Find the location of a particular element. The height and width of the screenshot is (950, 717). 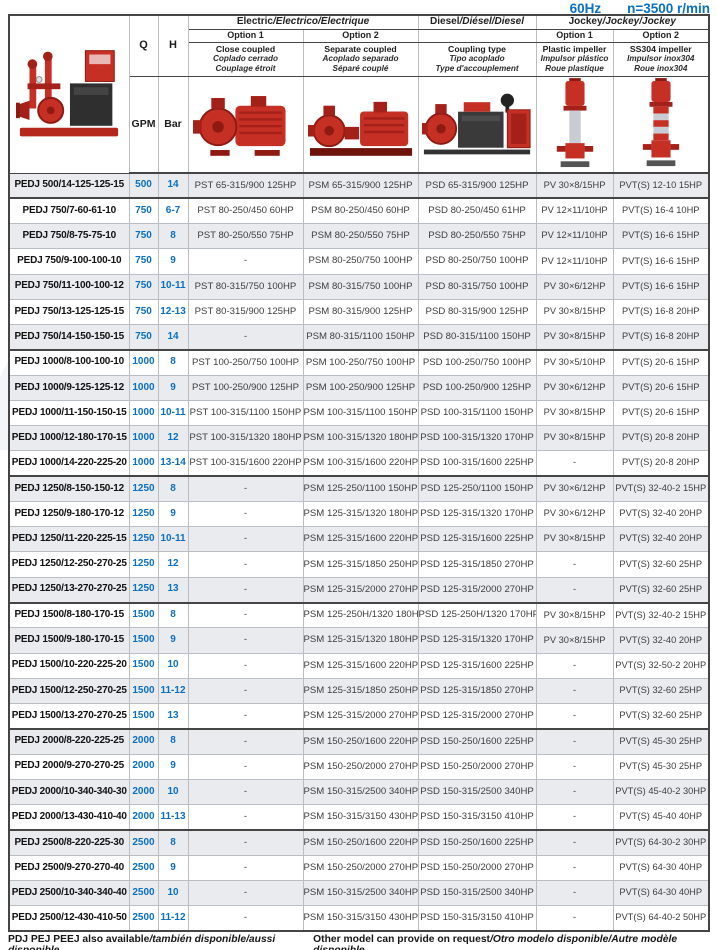

model-cell: PEDJ 1250/11-220-225-15 is located at coordinates (69, 539).